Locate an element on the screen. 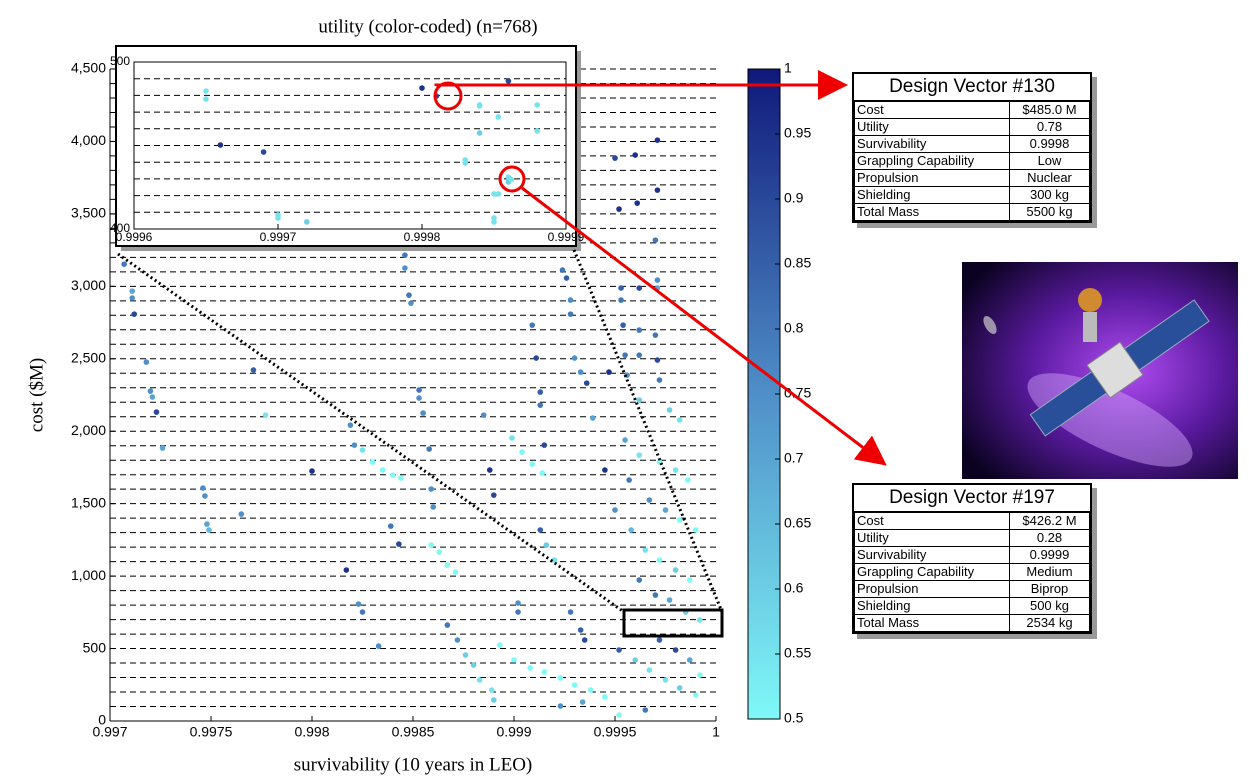 The width and height of the screenshot is (1249, 782). x-tick-label: 0.9985 is located at coordinates (413, 732).